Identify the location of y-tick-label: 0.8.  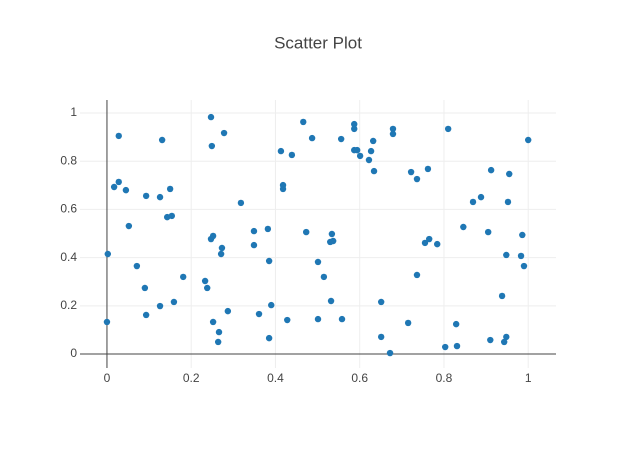
(68, 160).